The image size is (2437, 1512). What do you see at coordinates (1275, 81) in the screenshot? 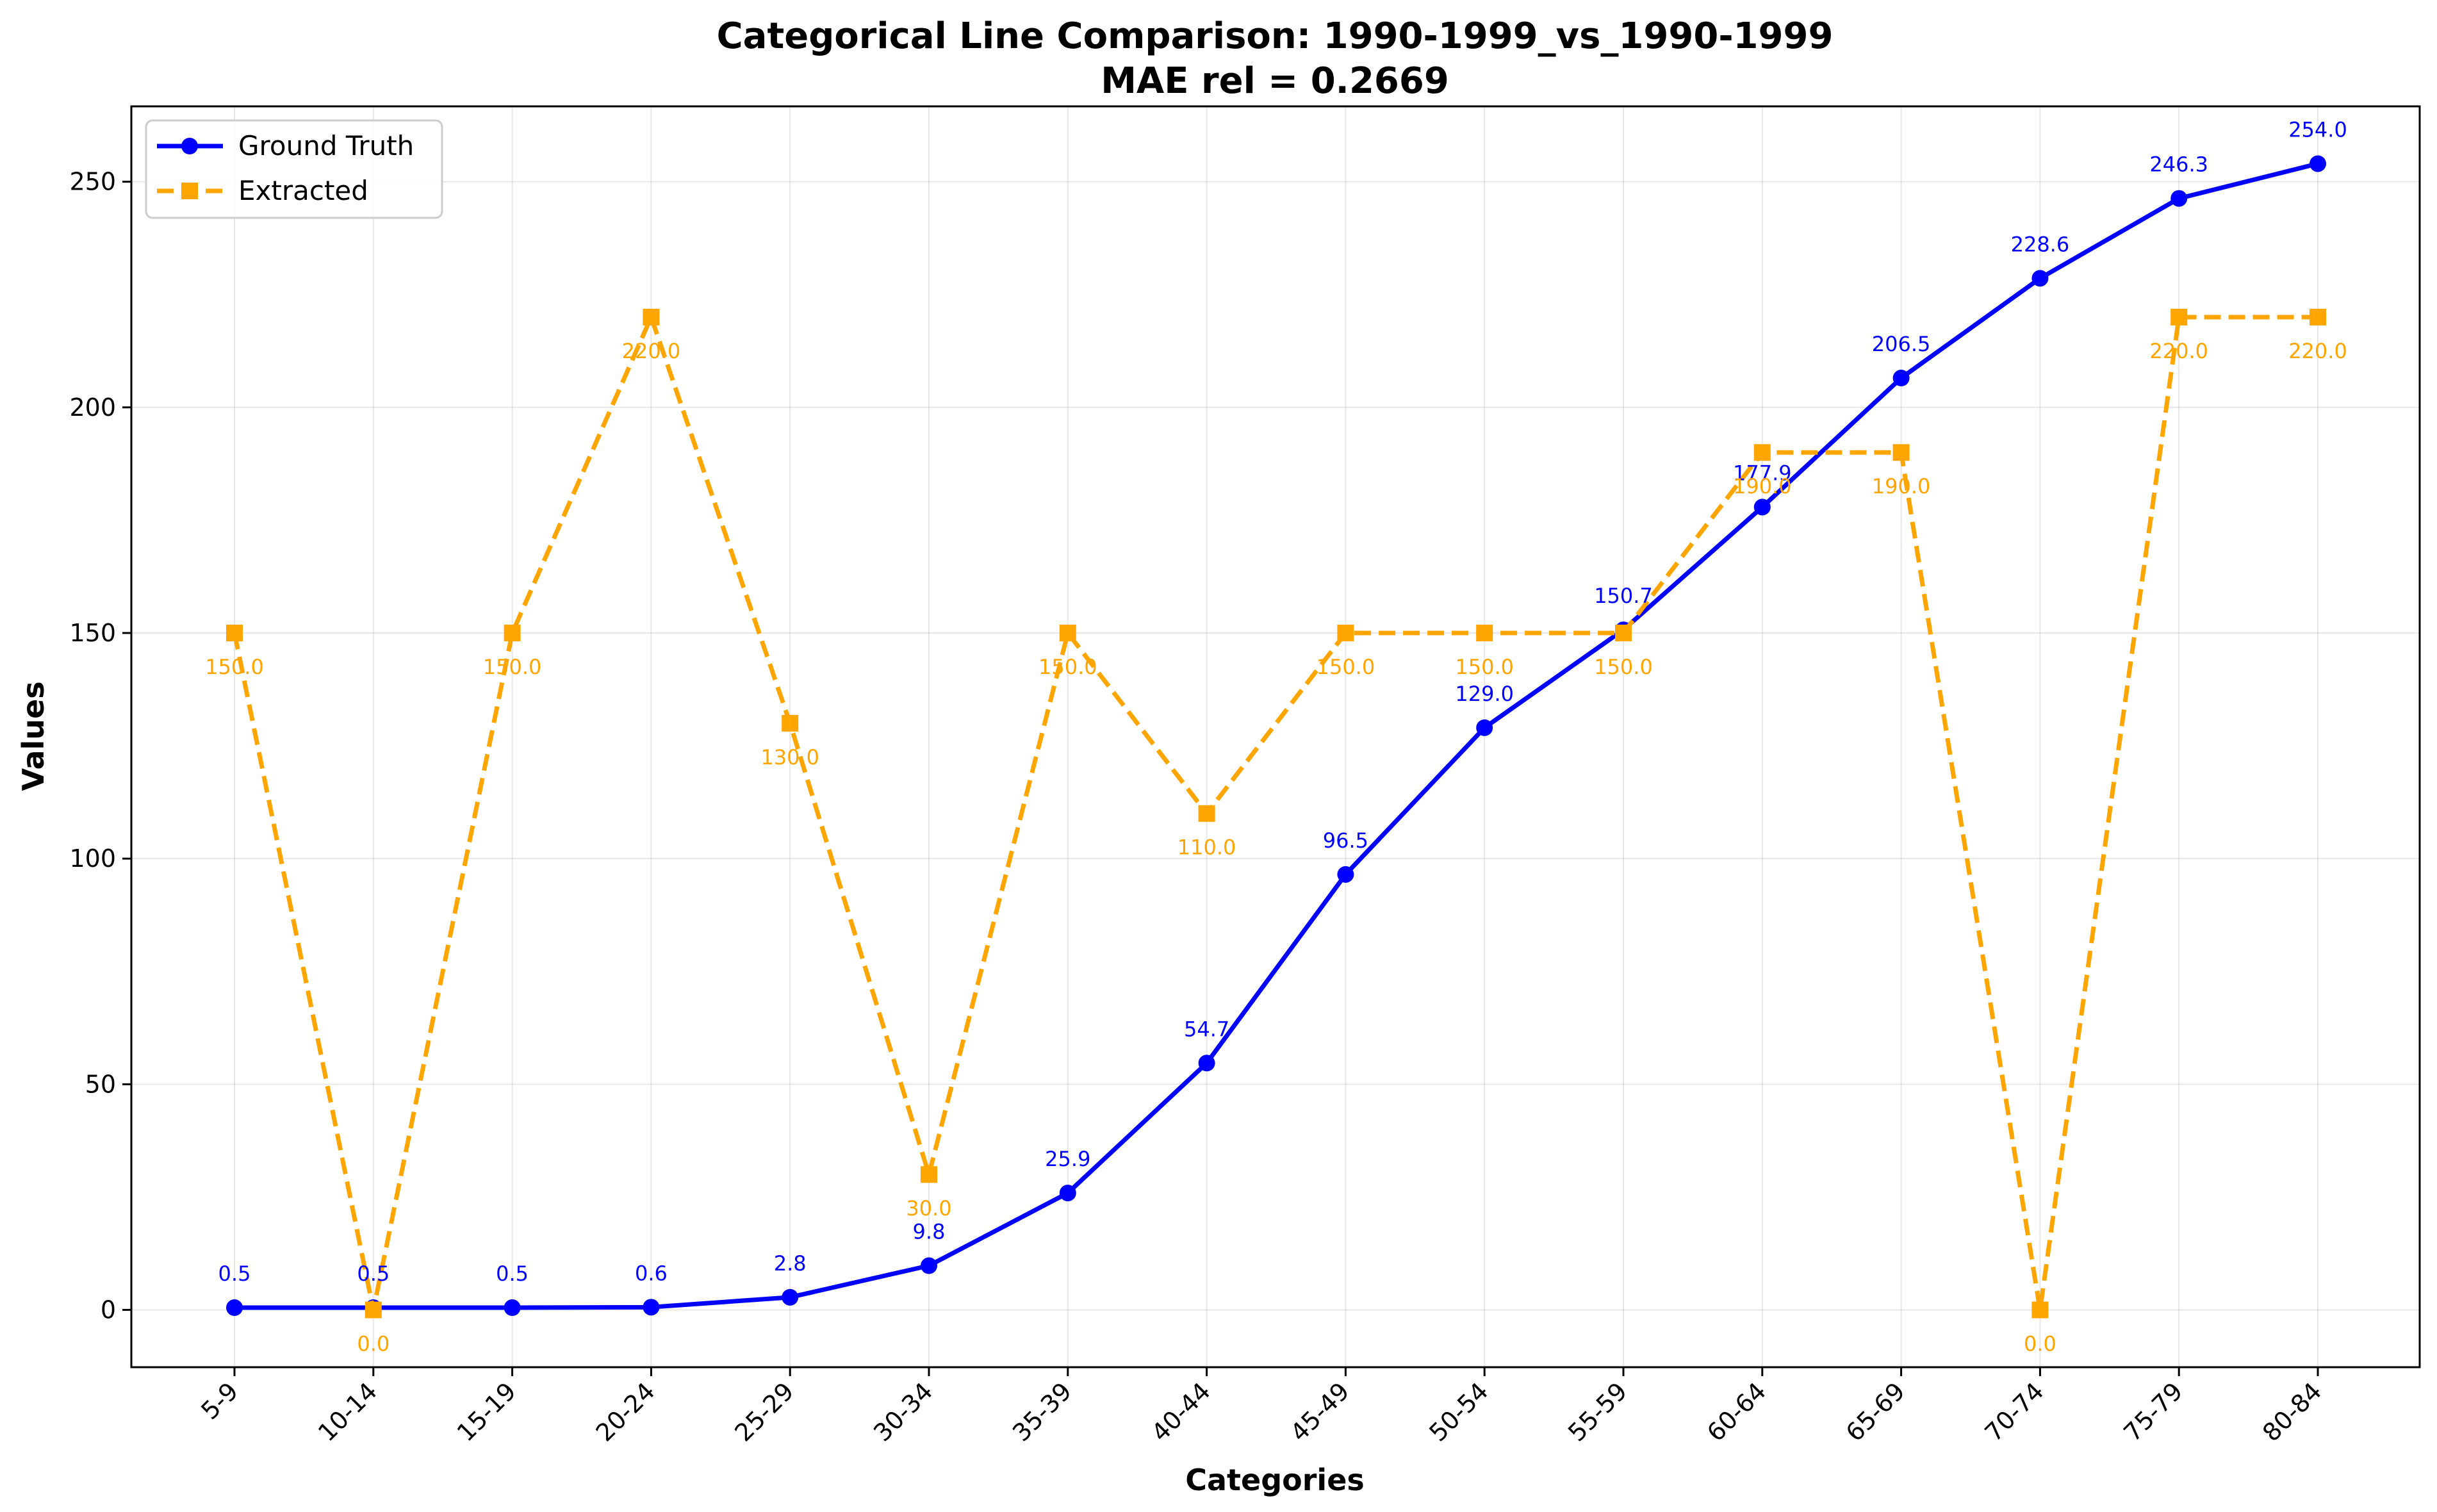
I see `chart-subtitle: MAE rel = 0.2669` at bounding box center [1275, 81].